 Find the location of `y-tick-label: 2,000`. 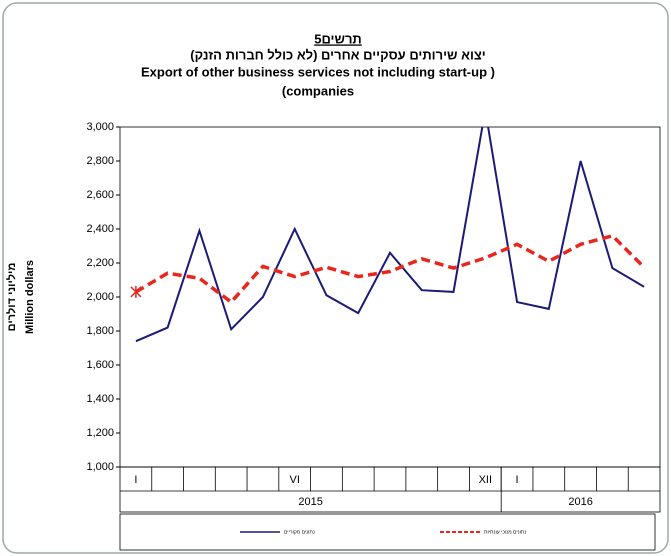

y-tick-label: 2,000 is located at coordinates (100, 297).